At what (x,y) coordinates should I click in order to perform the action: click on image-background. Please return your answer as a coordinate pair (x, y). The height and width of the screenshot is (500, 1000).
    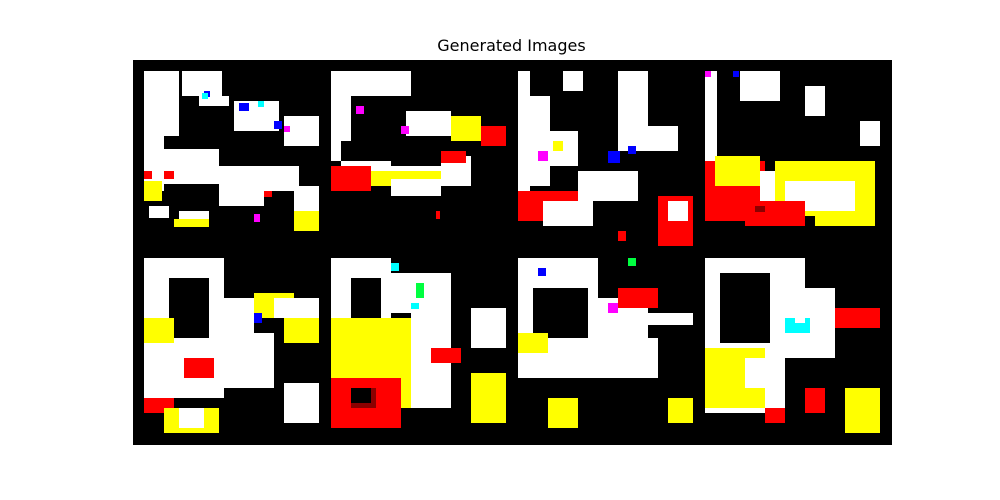
    Looking at the image, I should click on (419, 159).